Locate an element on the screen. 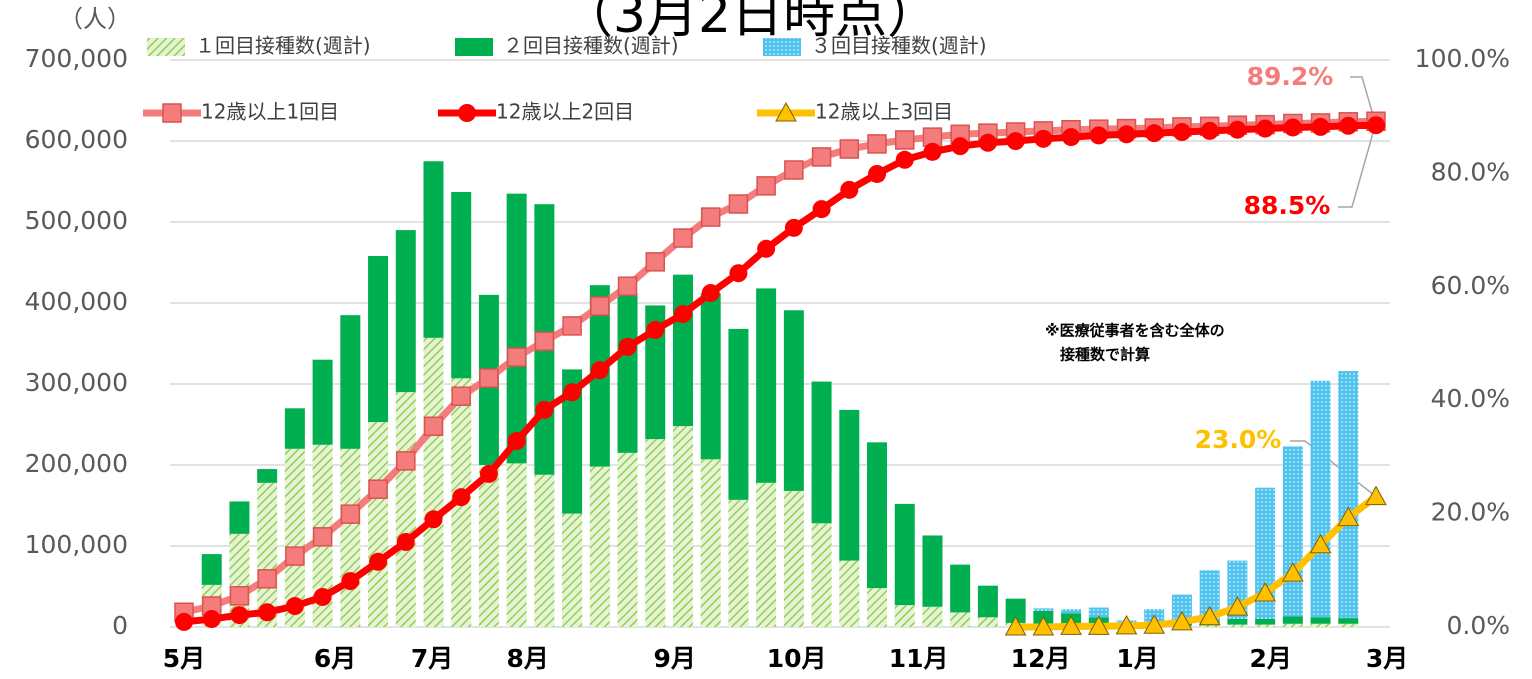  x-tick-label: 1月 is located at coordinates (1137, 658).